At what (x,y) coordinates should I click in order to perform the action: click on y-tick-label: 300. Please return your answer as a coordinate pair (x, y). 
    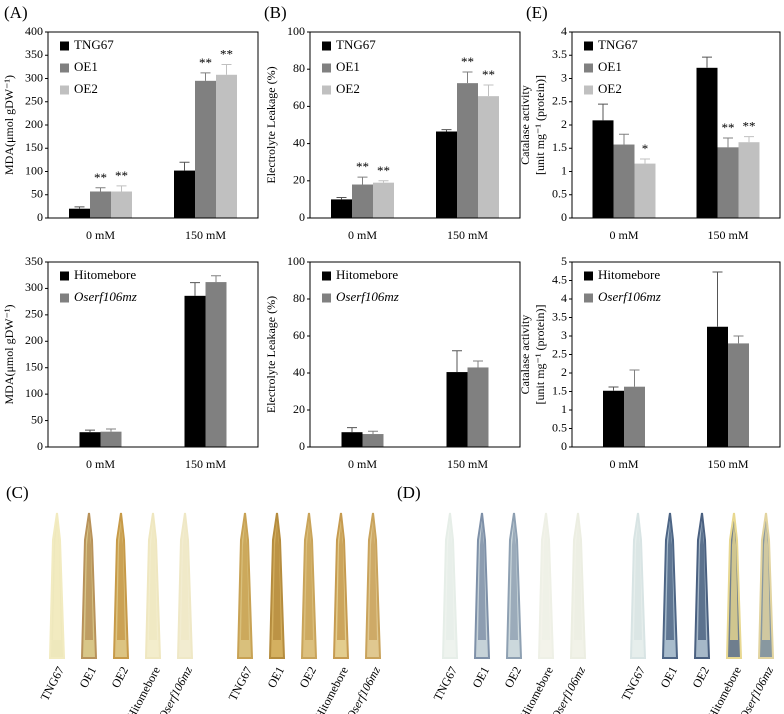
    Looking at the image, I should click on (34, 77).